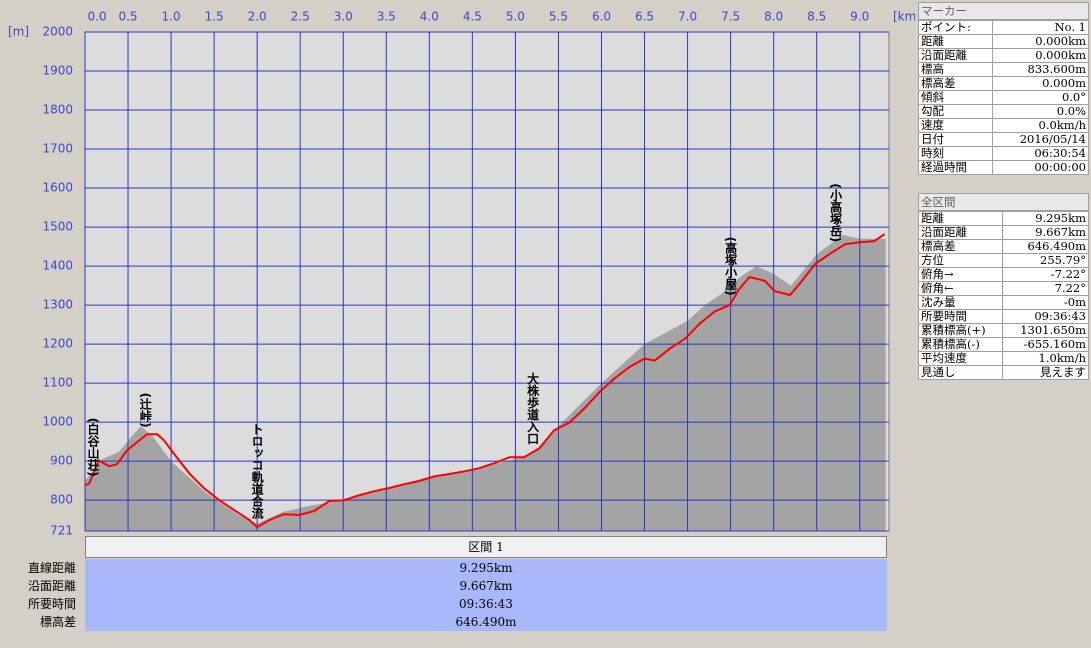 This screenshot has width=1091, height=648. I want to click on info-row: 速度 0.0km/h, so click(1004, 125).